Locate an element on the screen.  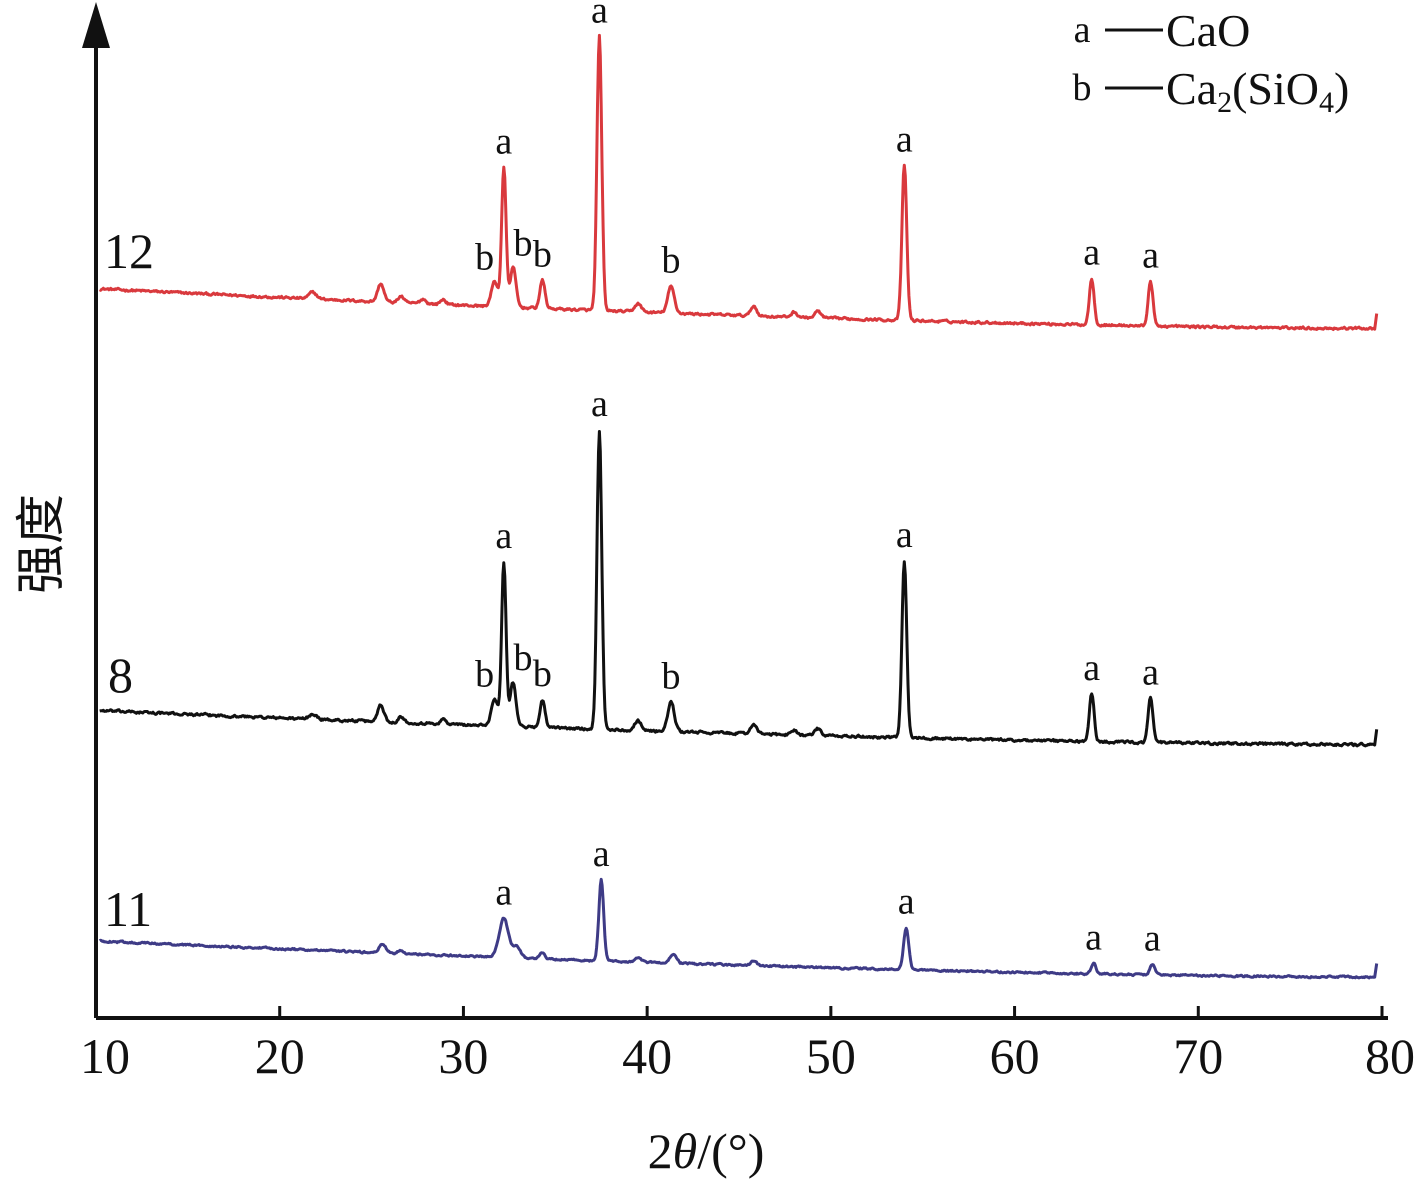
y-axis-label: 强度 is located at coordinates (41, 544).